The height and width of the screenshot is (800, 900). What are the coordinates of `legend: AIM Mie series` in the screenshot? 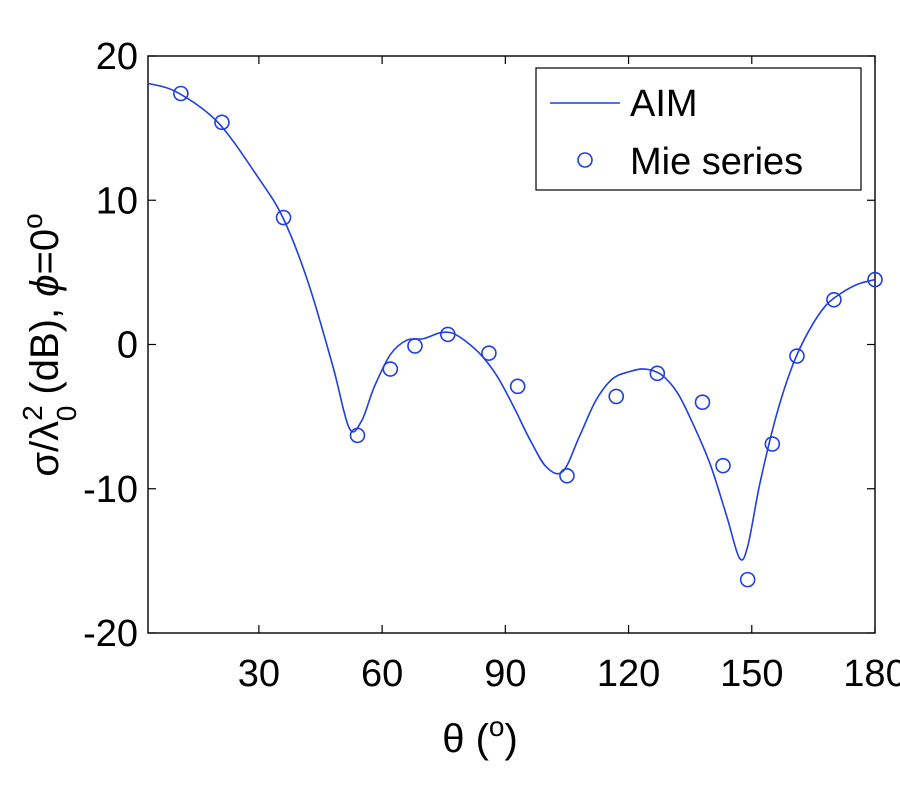 It's located at (698, 129).